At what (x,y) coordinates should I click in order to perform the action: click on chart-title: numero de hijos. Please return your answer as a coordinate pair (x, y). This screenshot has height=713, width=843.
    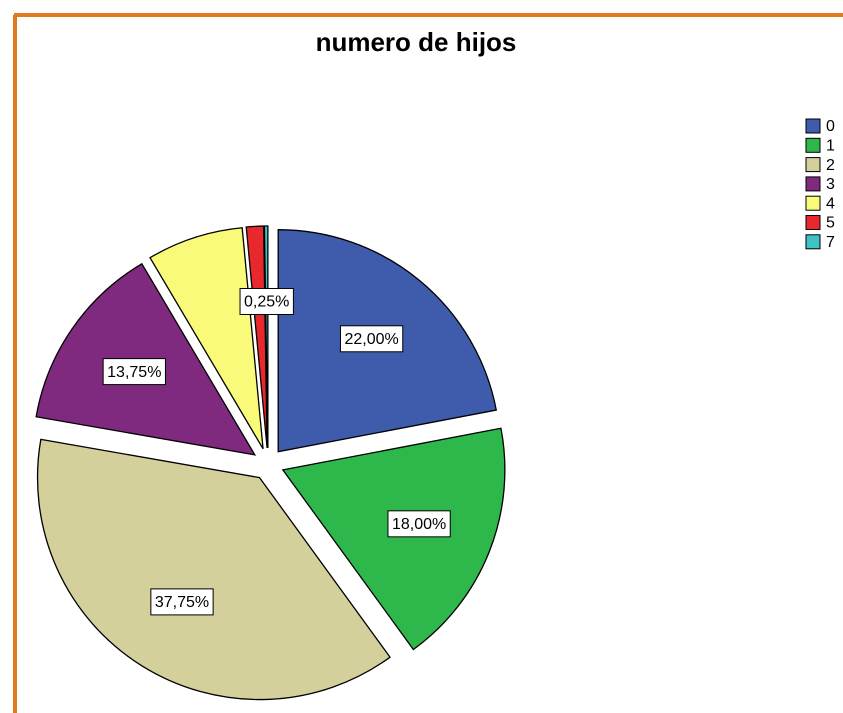
    Looking at the image, I should click on (416, 42).